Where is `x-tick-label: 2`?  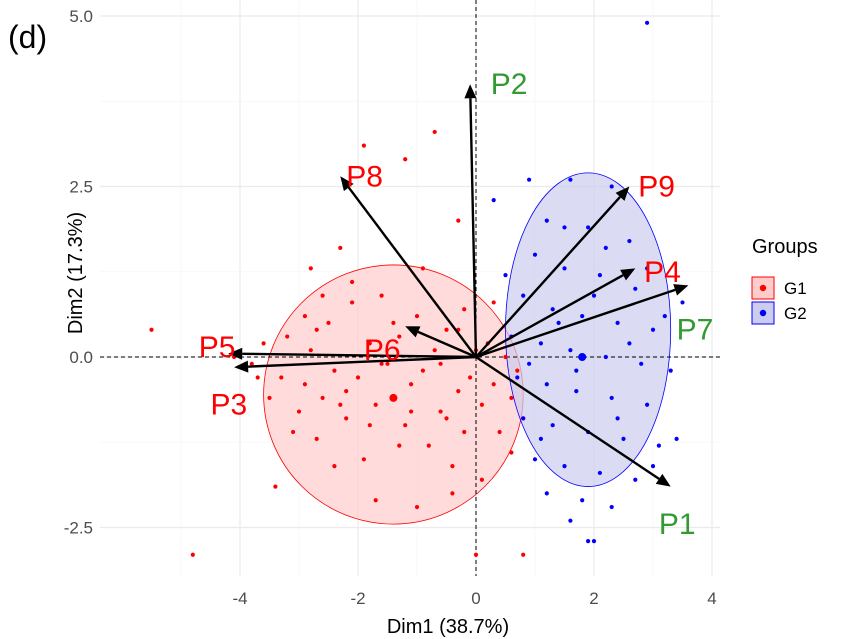 x-tick-label: 2 is located at coordinates (593, 598).